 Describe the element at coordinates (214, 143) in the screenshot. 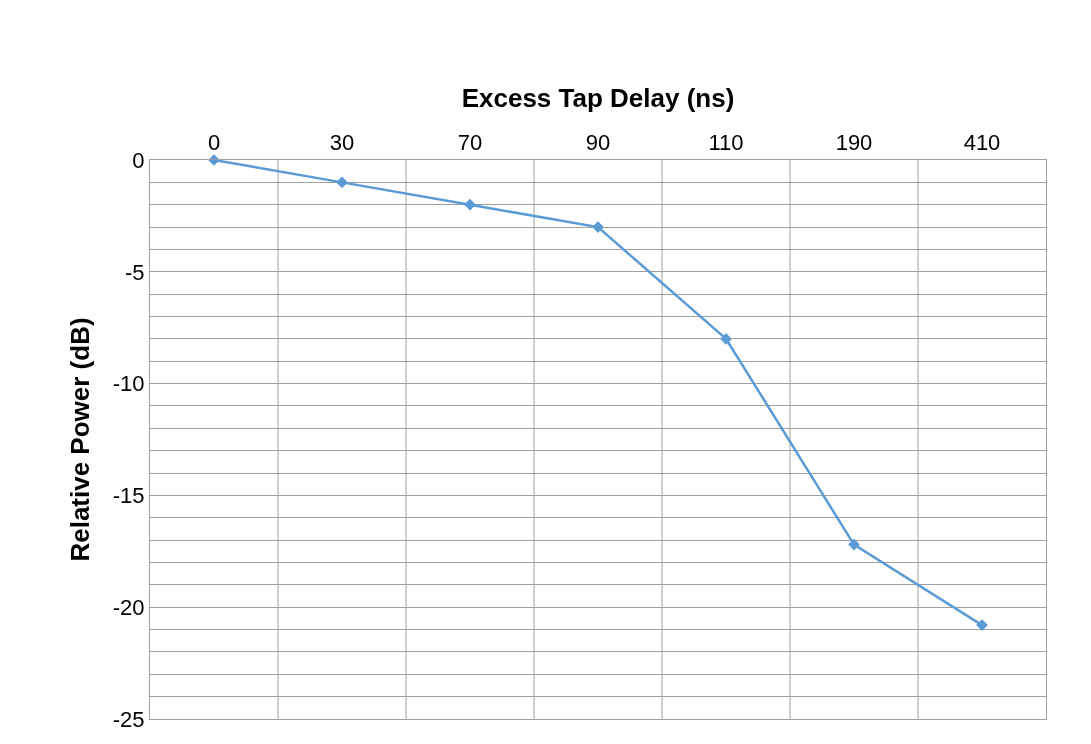

I see `x-tick-label: 0` at that location.